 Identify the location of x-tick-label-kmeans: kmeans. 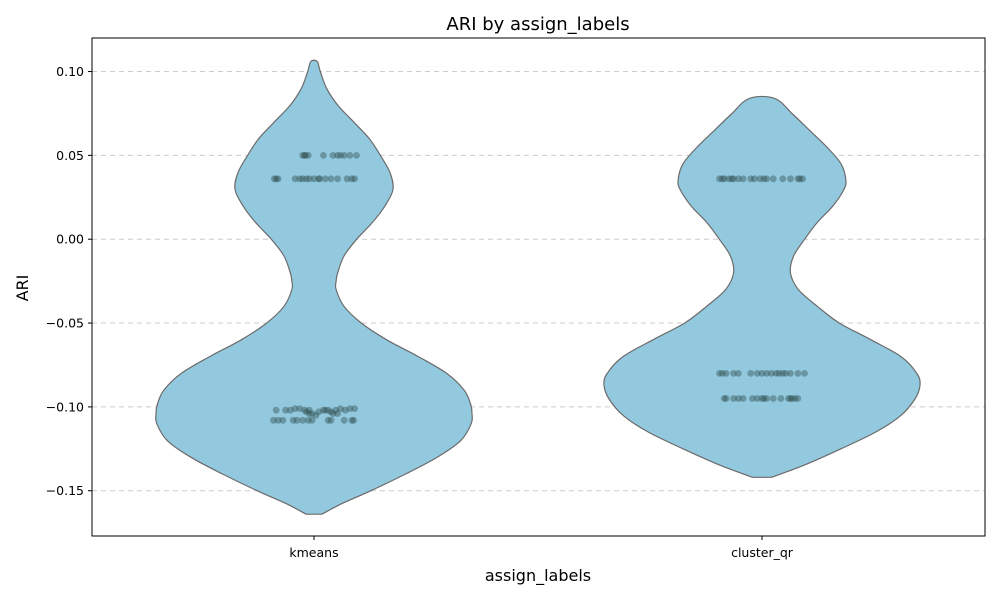
(313, 552).